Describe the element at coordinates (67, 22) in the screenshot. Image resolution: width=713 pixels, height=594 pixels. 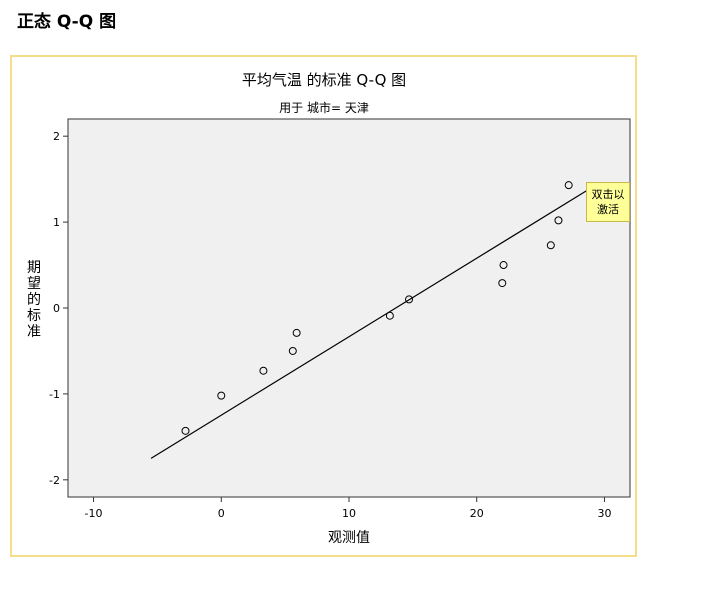
I see `page-heading: 正态 Q-Q 图` at that location.